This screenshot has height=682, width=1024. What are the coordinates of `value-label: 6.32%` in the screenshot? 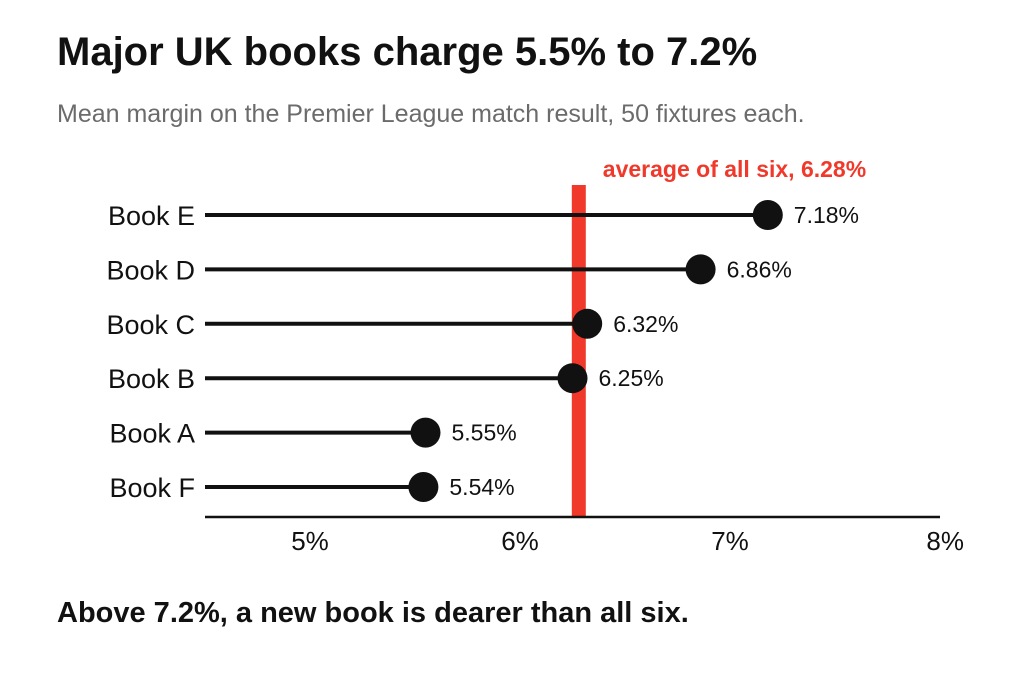 It's located at (645, 324).